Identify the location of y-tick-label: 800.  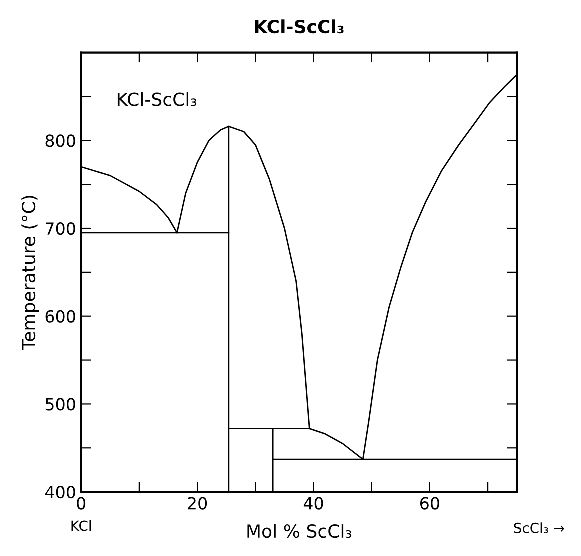
(61, 141).